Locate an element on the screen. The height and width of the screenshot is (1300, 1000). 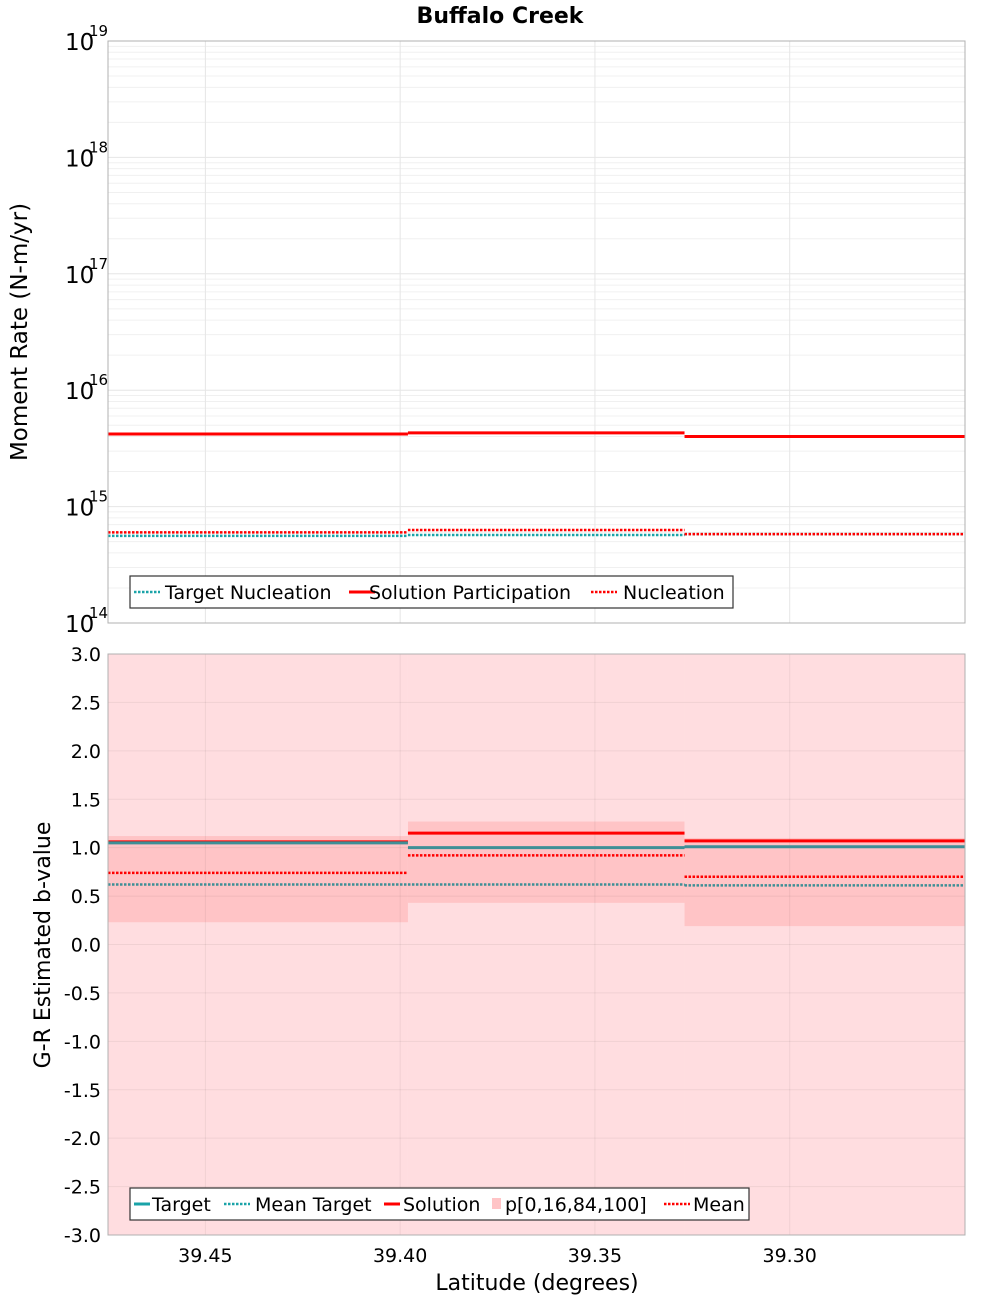
y-tick-label: 1.5 is located at coordinates (86, 800).